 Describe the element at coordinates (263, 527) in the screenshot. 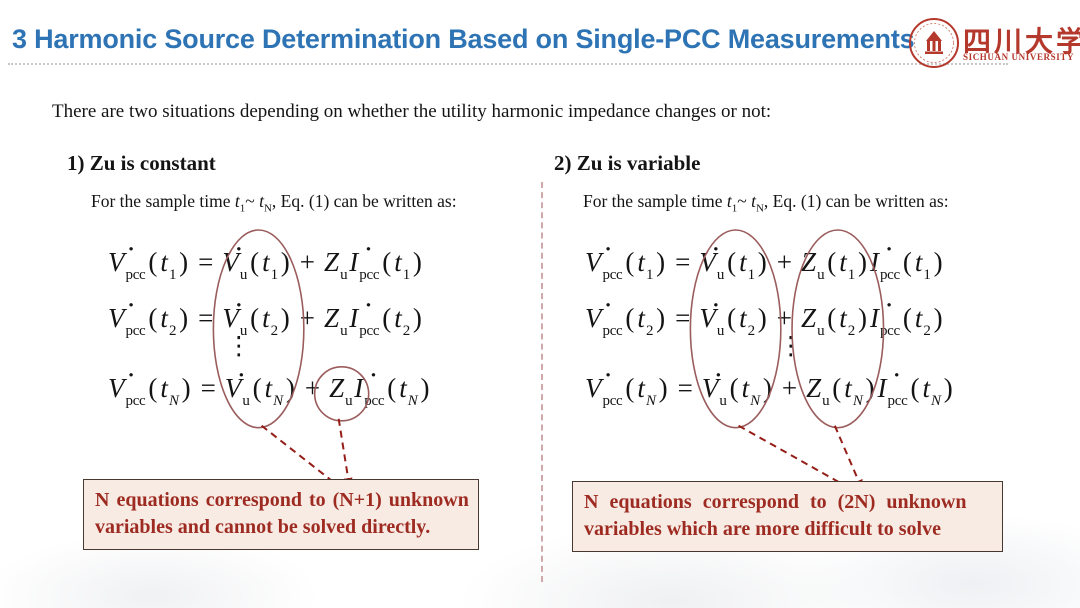

I see `note-line: variables and cannot be solved directly.` at that location.